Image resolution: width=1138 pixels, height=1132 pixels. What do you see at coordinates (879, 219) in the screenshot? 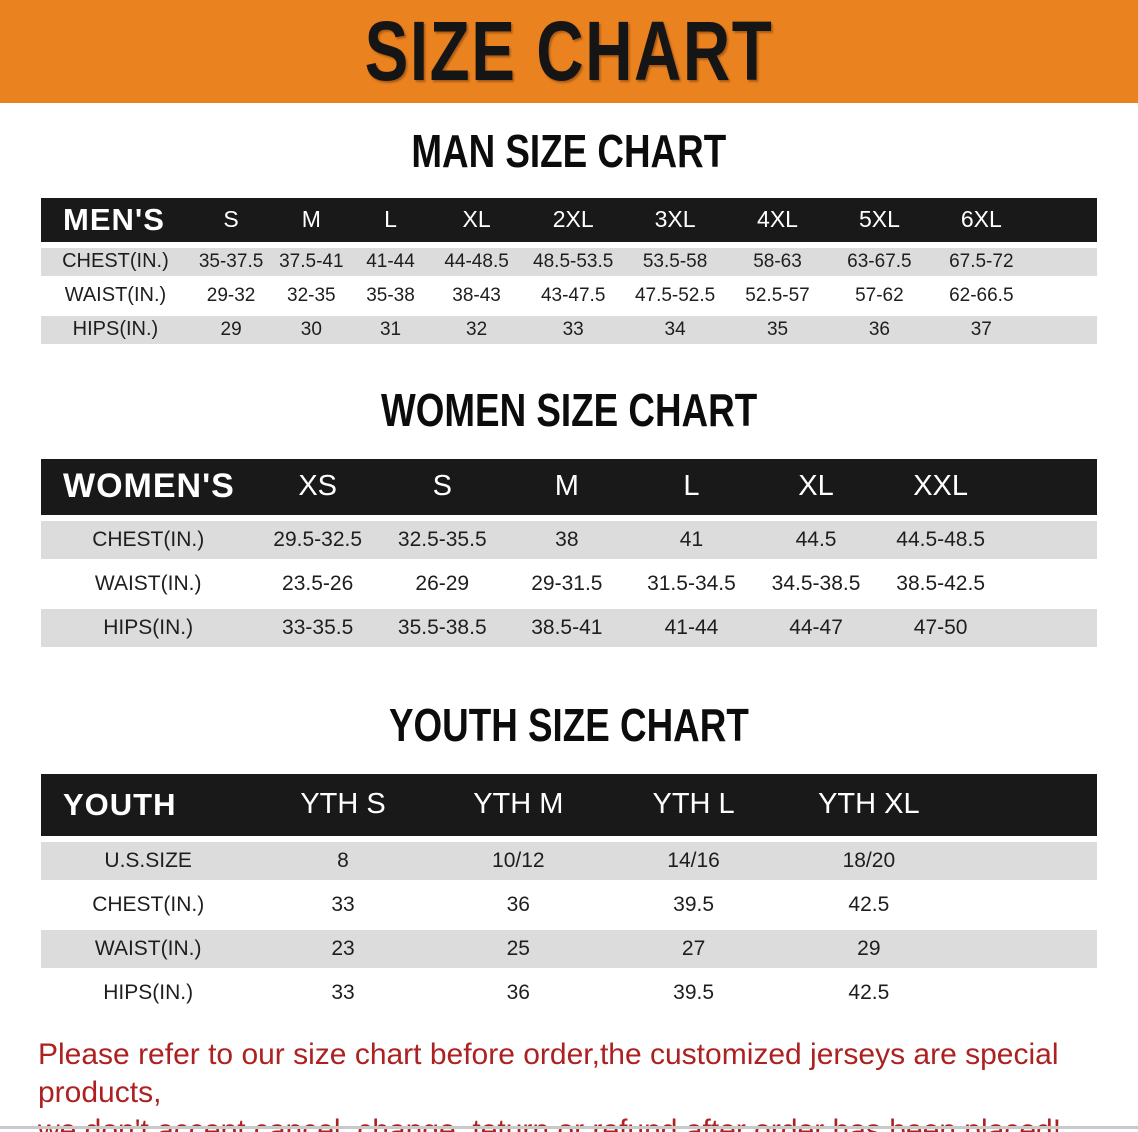
I see `mens-col-header: 5XL` at bounding box center [879, 219].